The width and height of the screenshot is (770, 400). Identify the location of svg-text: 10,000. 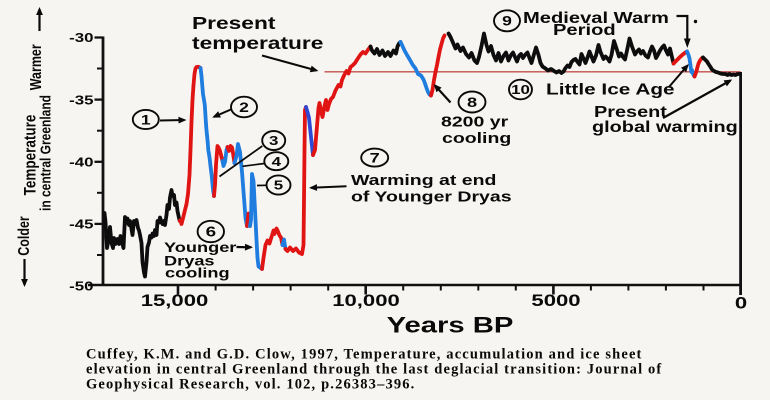
(366, 300).